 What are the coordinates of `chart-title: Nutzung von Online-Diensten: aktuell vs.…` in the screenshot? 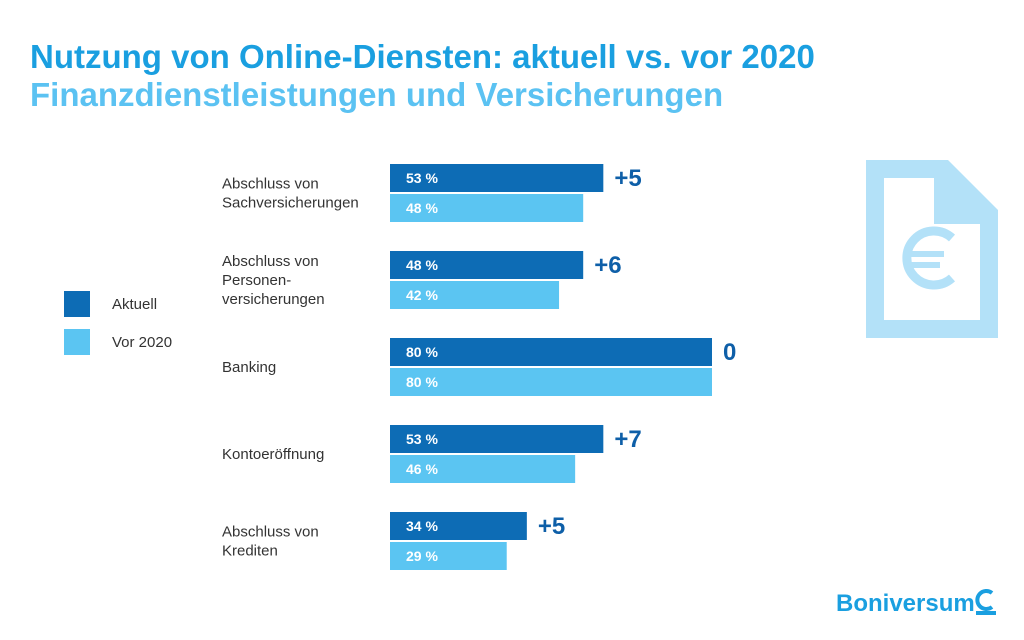 It's located at (422, 56).